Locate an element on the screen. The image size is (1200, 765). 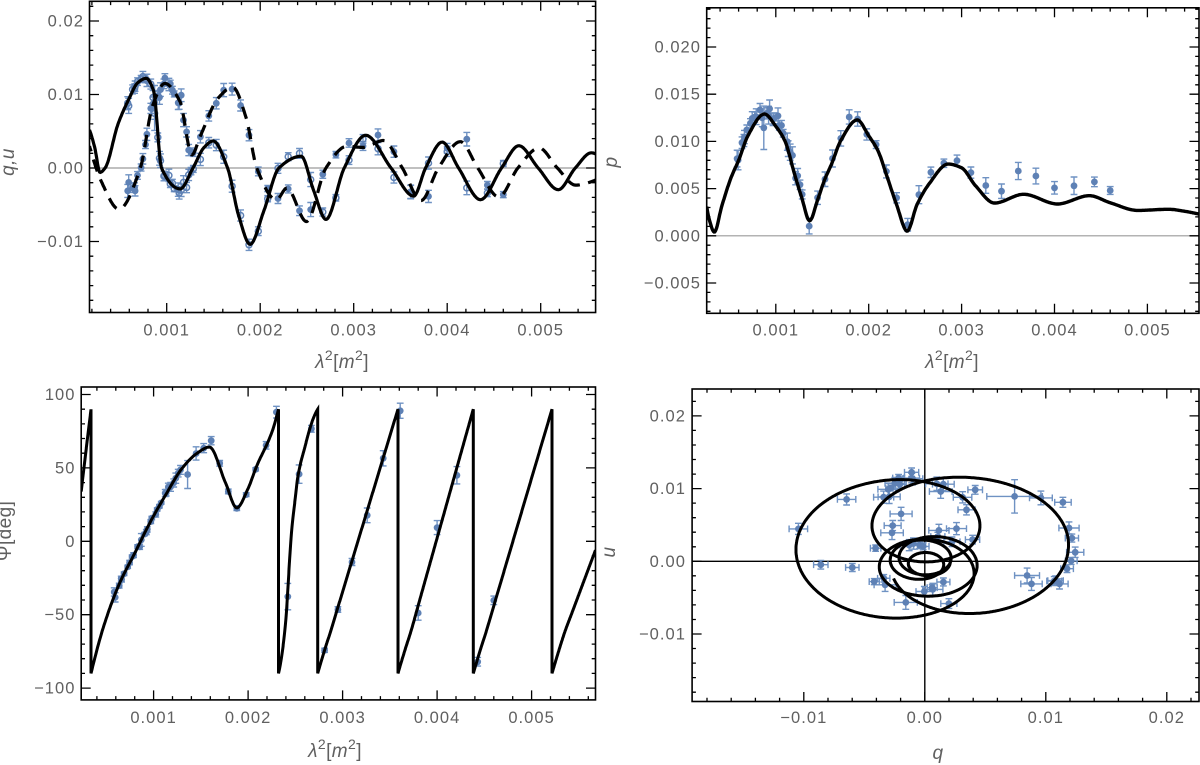
svg-text: 0 is located at coordinates (70, 542).